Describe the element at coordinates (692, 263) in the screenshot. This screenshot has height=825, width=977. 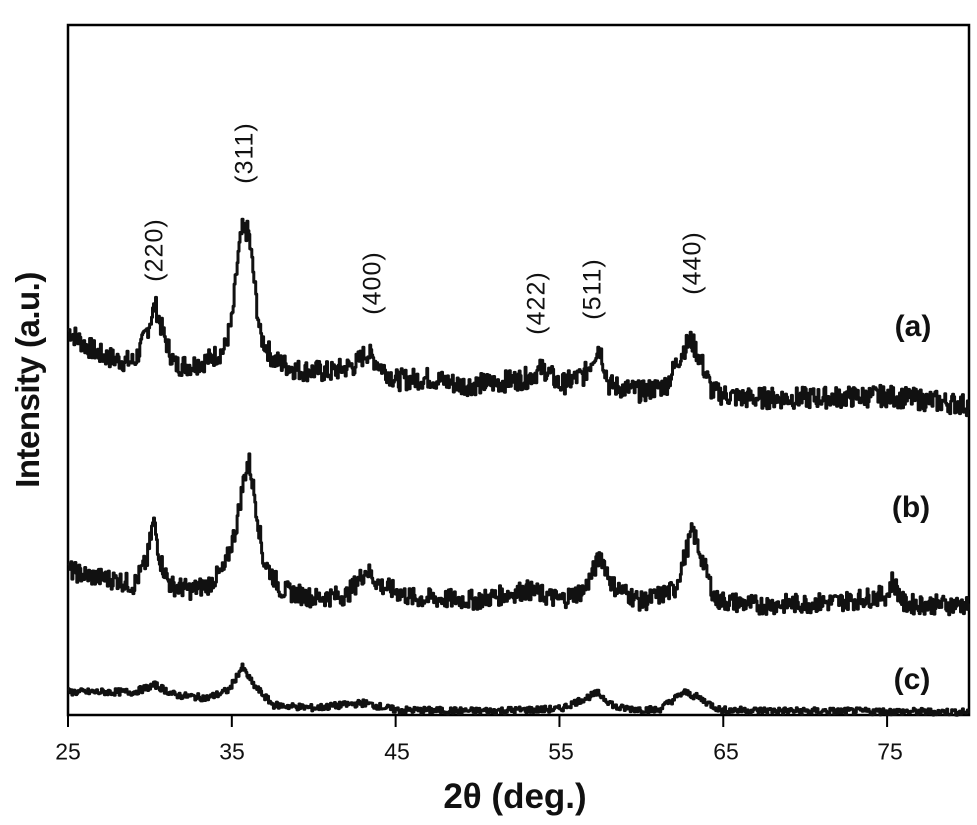
I see `peak-label-440: (440)` at that location.